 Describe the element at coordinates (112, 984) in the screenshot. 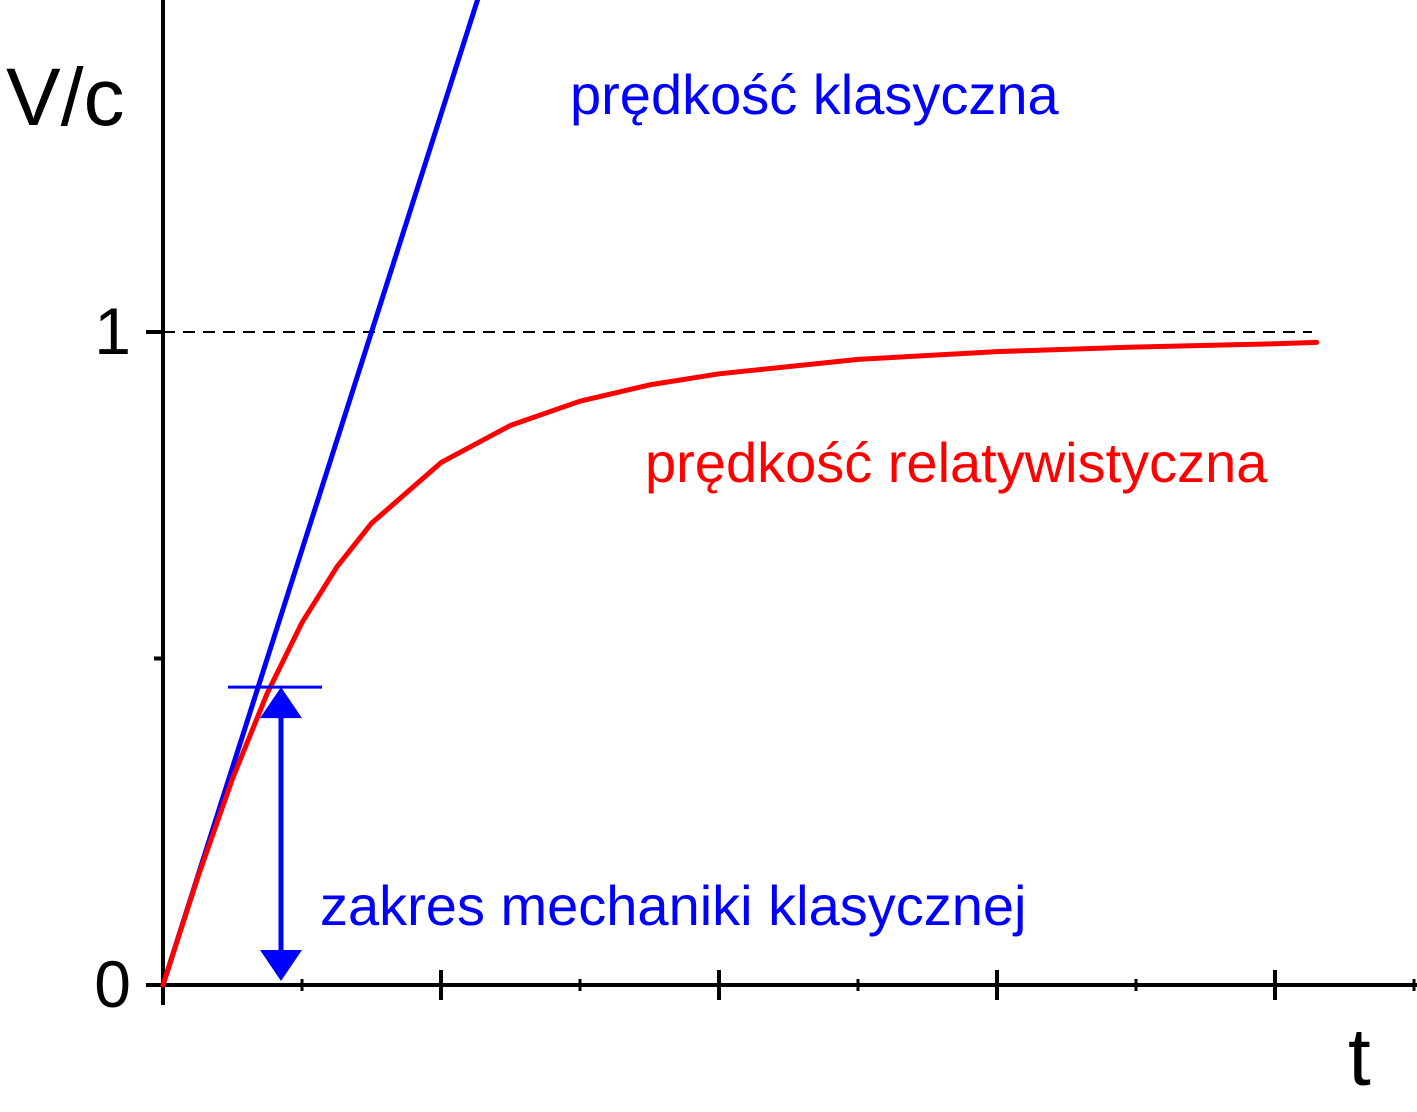

I see `y-tick-label: 0` at that location.